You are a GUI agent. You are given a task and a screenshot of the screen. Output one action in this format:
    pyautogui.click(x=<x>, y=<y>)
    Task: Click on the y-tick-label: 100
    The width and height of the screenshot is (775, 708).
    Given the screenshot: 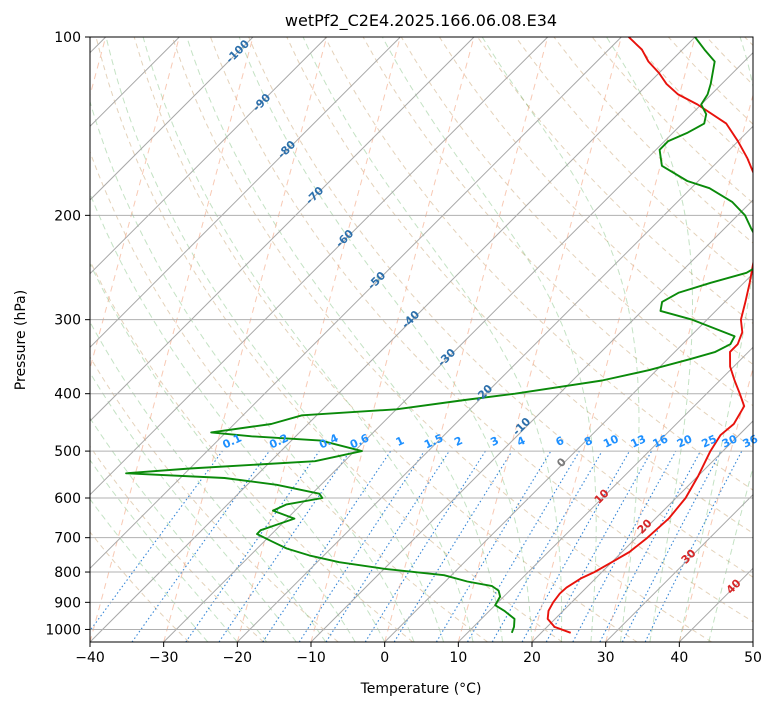 What is the action you would take?
    pyautogui.click(x=67, y=38)
    